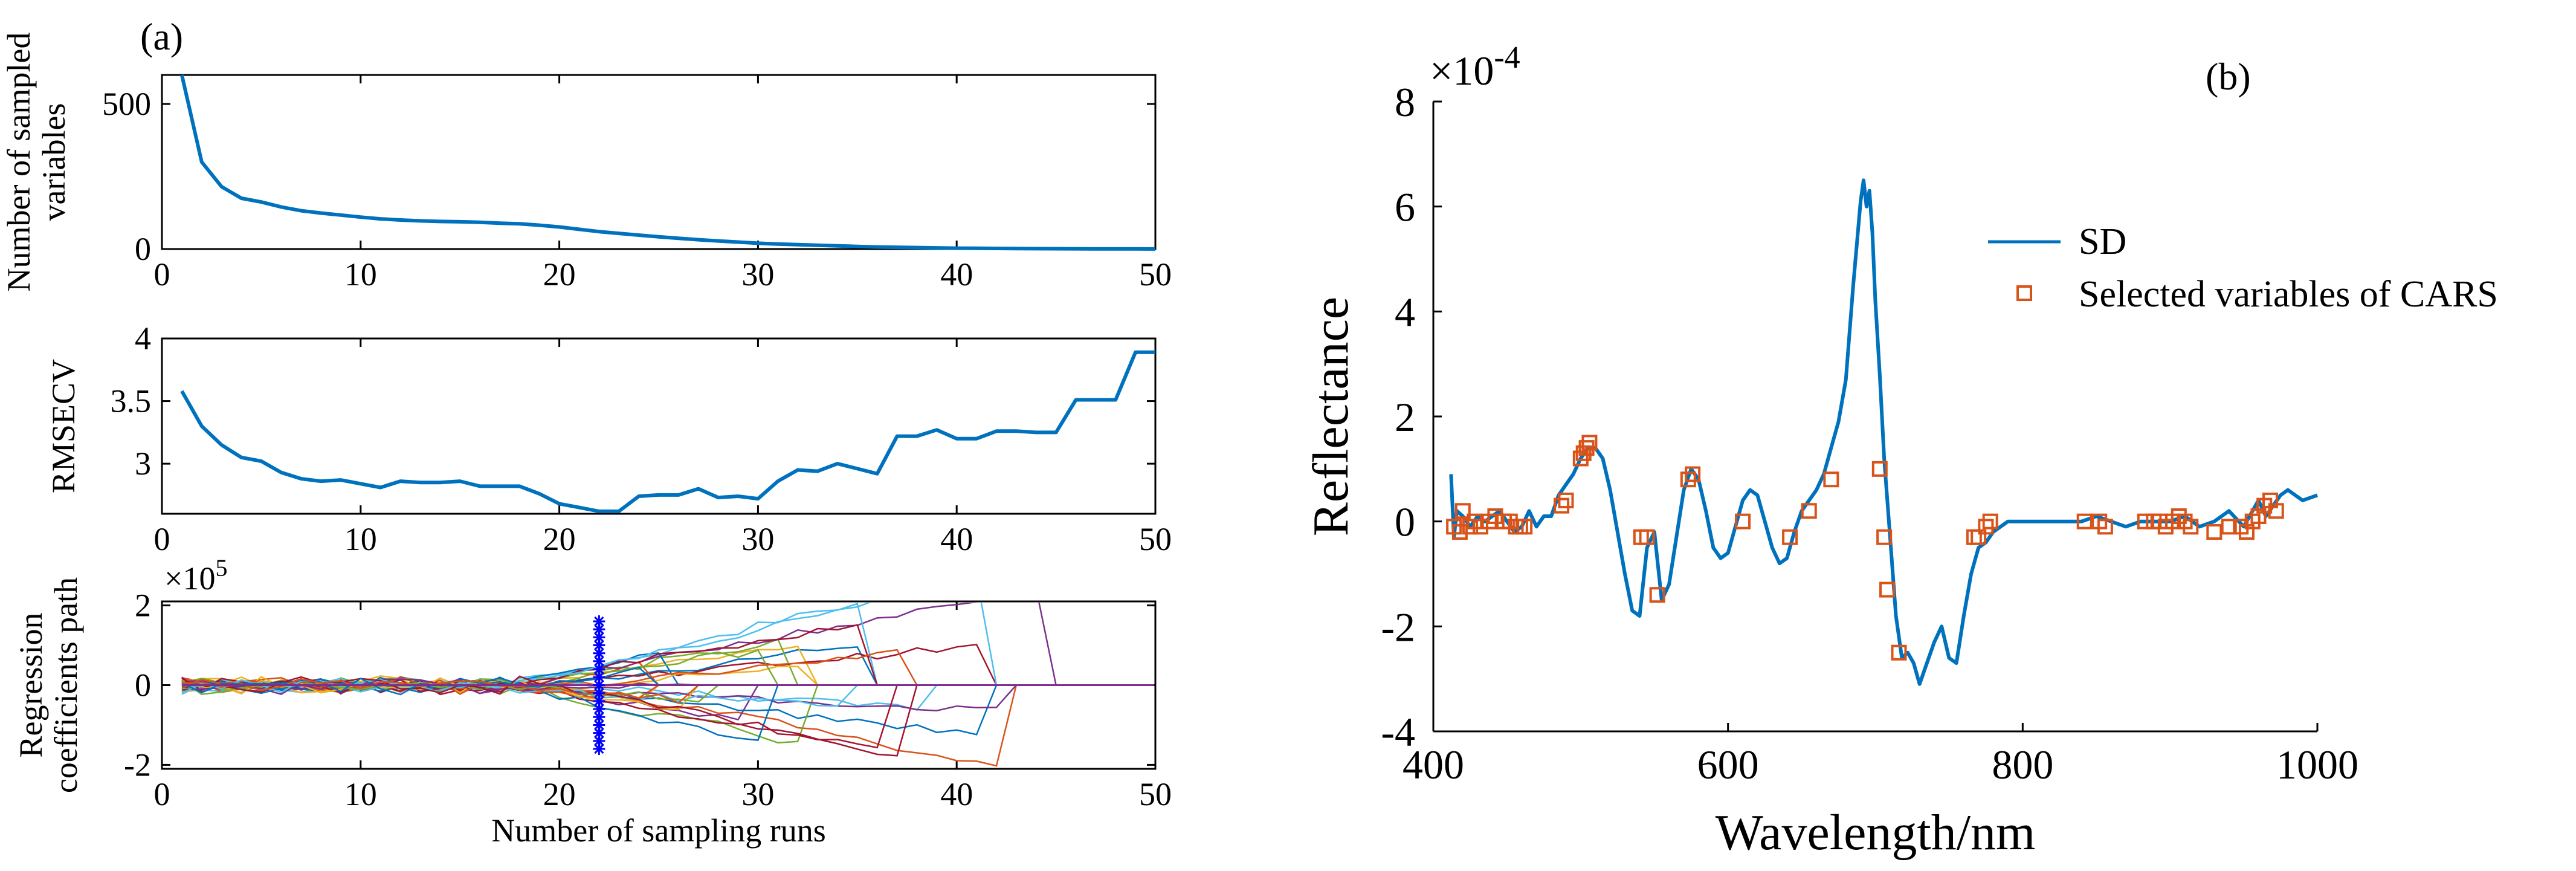 This screenshot has height=871, width=2576. Describe the element at coordinates (2102, 242) in the screenshot. I see `legend-sd-label: SD` at that location.